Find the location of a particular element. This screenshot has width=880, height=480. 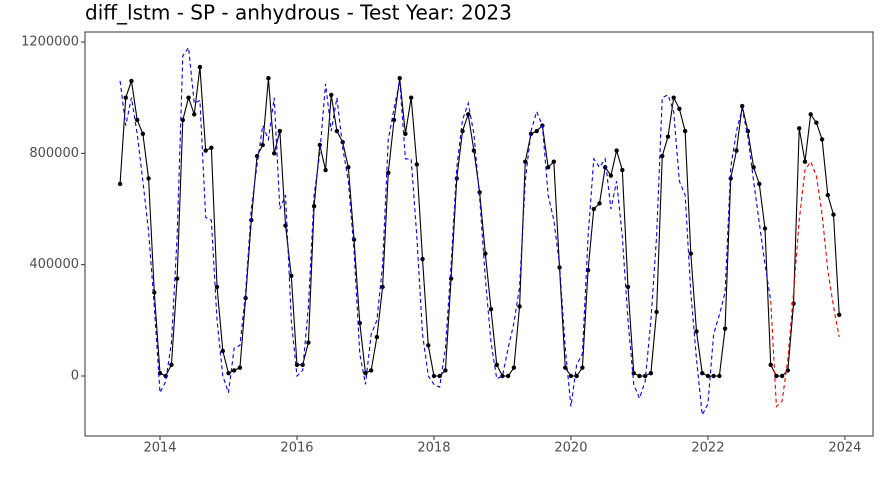

y-tick-label: 0 is located at coordinates (75, 375).